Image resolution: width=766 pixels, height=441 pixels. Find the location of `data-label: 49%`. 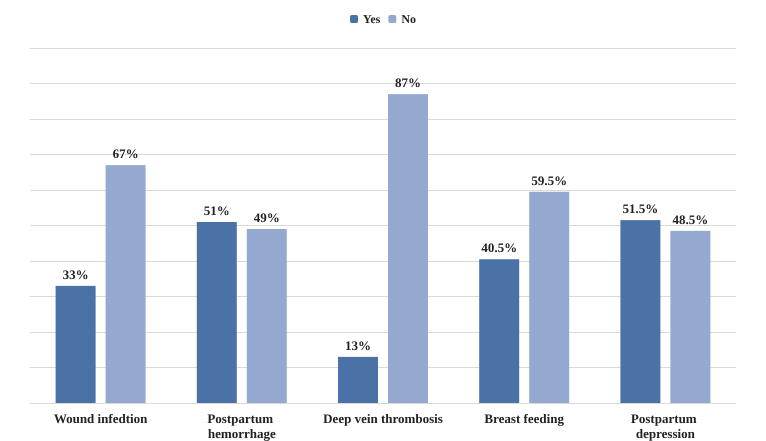

data-label: 49% is located at coordinates (267, 218).